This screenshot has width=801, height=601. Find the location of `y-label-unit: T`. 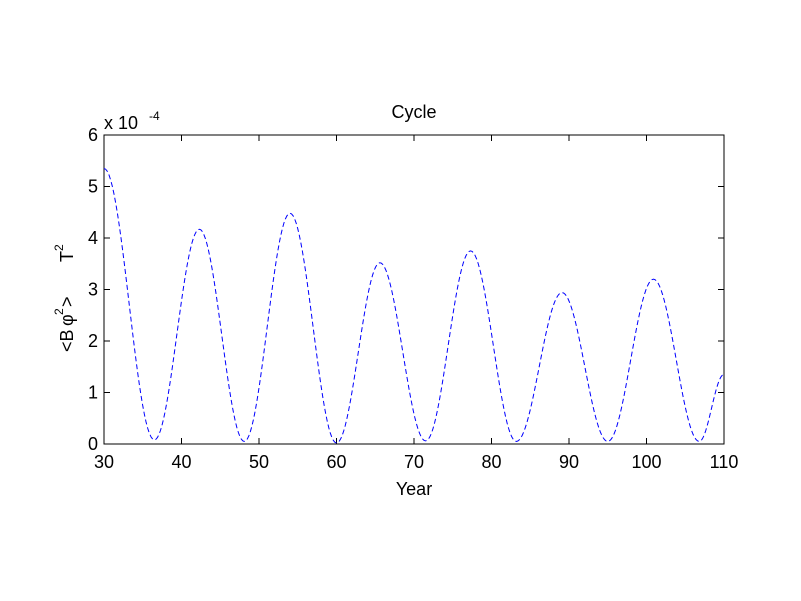

y-label-unit: T is located at coordinates (67, 256).